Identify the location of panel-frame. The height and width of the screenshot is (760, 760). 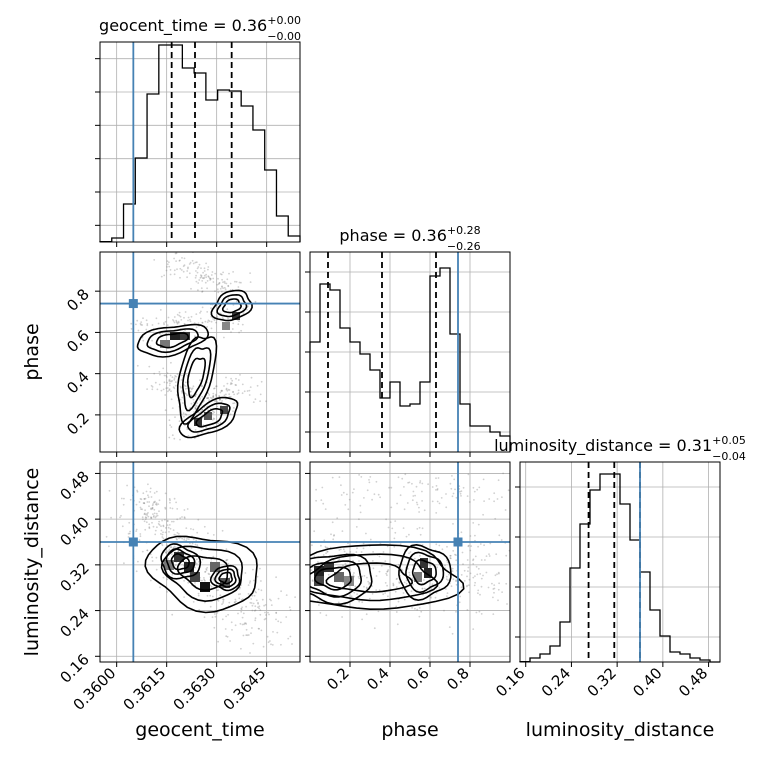
(200, 142).